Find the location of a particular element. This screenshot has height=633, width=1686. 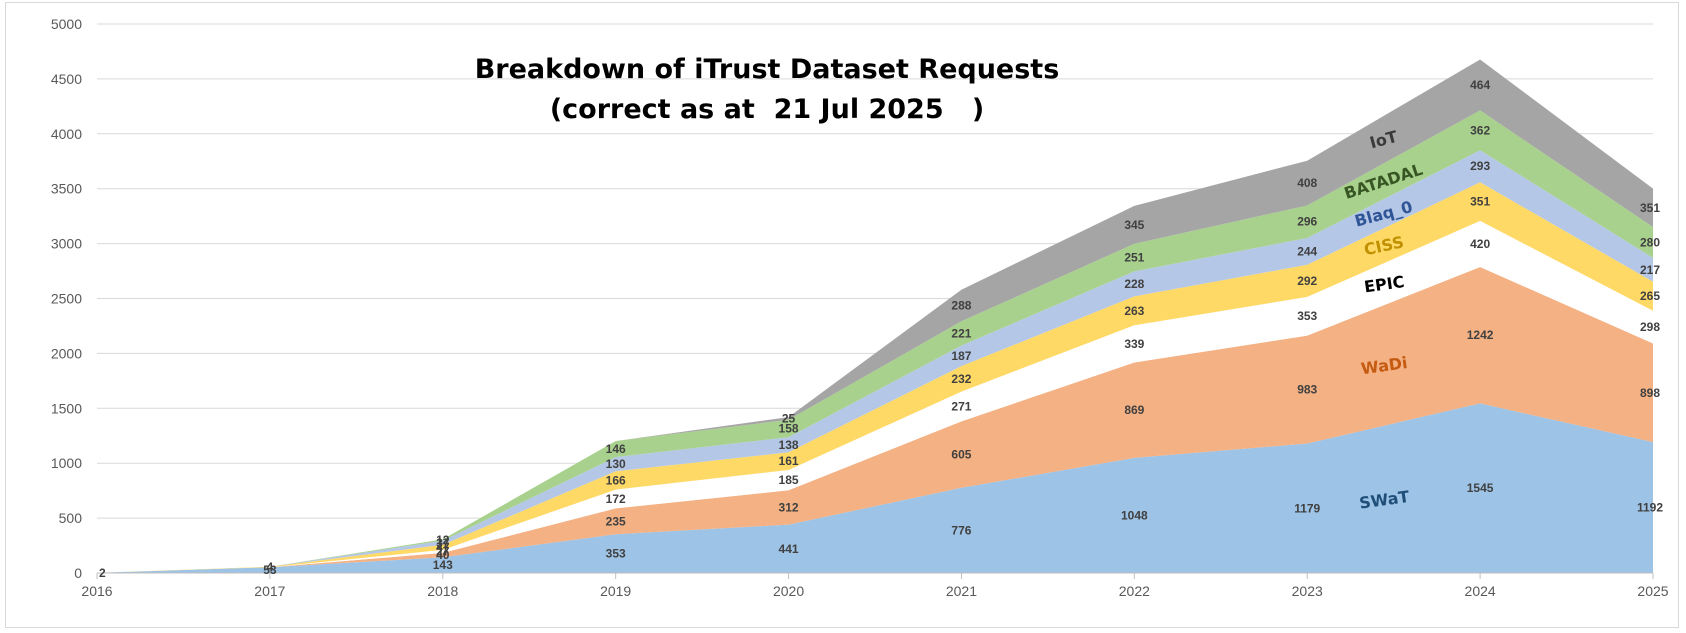

y-axis: 0 500 1000 1500 2000 2500 3000 3500 4000 4500 5000 is located at coordinates (66, 298).